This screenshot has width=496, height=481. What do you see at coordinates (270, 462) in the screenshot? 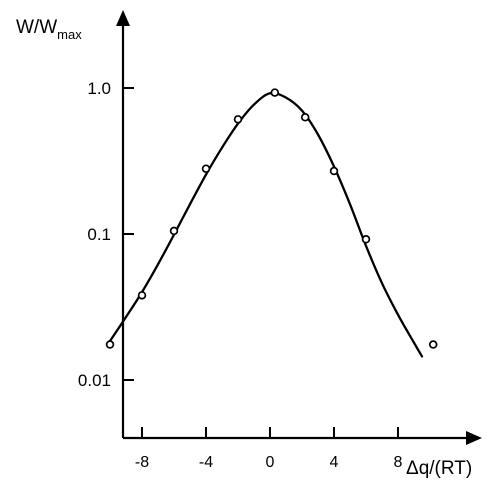
I see `x-tick-label: 0` at bounding box center [270, 462].